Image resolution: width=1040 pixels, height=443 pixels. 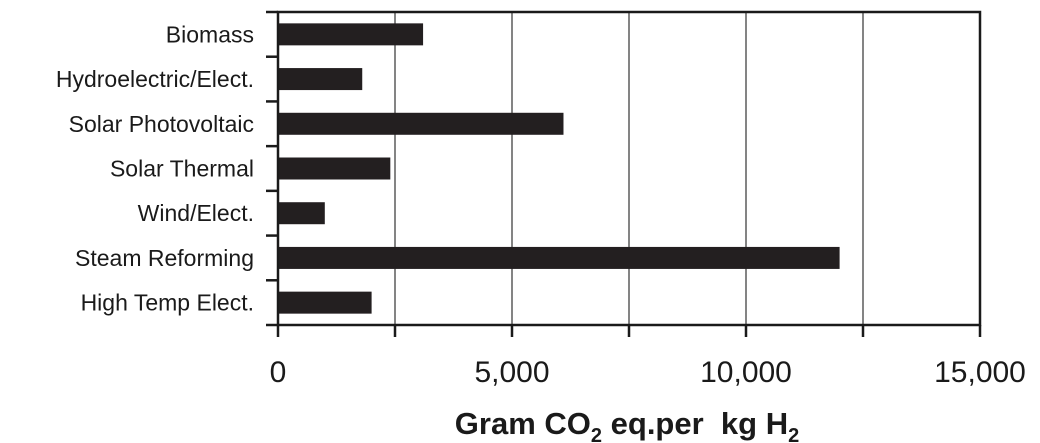 I want to click on bar-solar-photovoltaic, so click(x=421, y=123).